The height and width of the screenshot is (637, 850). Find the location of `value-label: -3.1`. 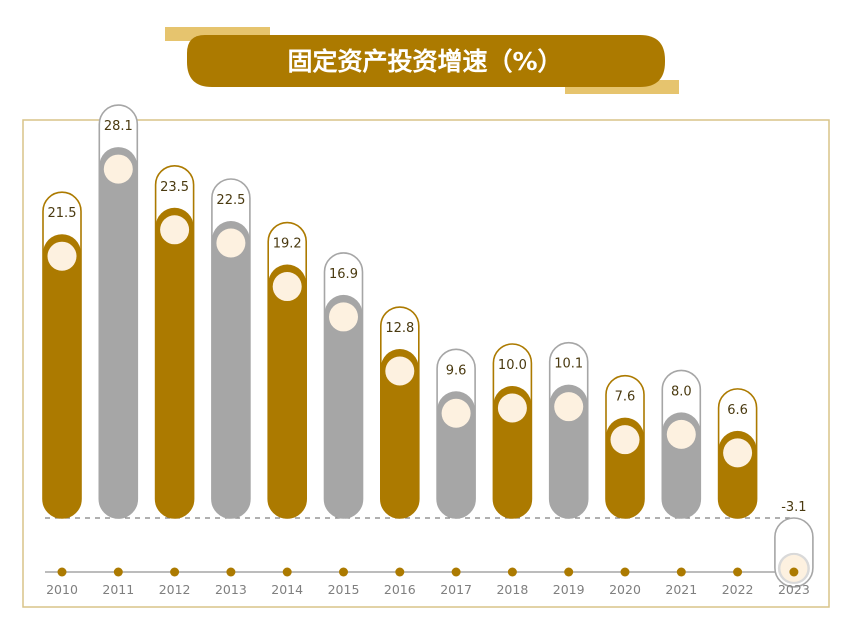

value-label: -3.1 is located at coordinates (793, 507).